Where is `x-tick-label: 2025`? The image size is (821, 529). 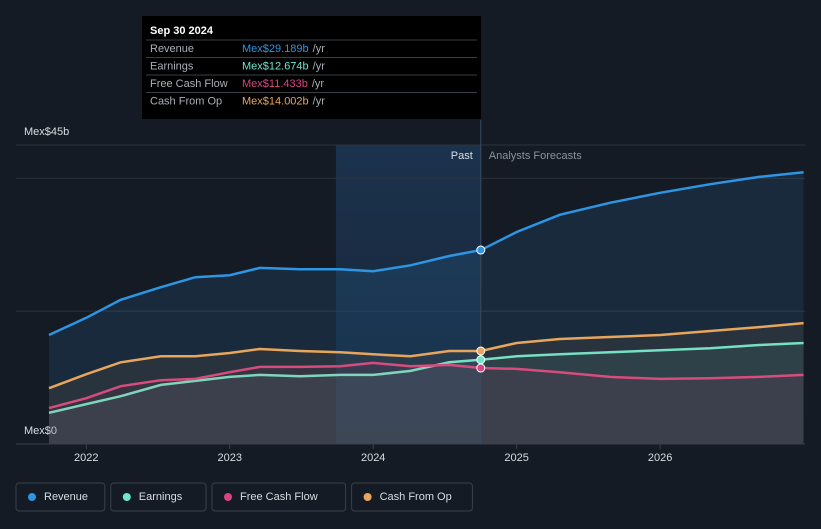 x-tick-label: 2025 is located at coordinates (516, 458).